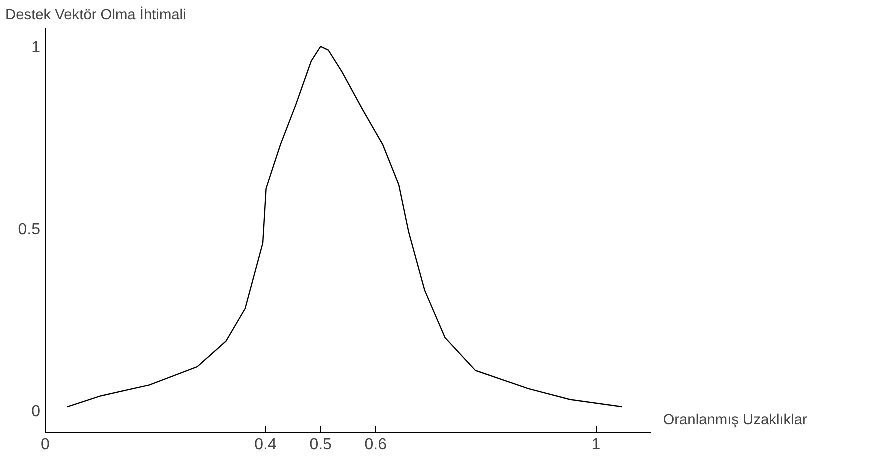  I want to click on x-tick-label: 0.4, so click(265, 445).